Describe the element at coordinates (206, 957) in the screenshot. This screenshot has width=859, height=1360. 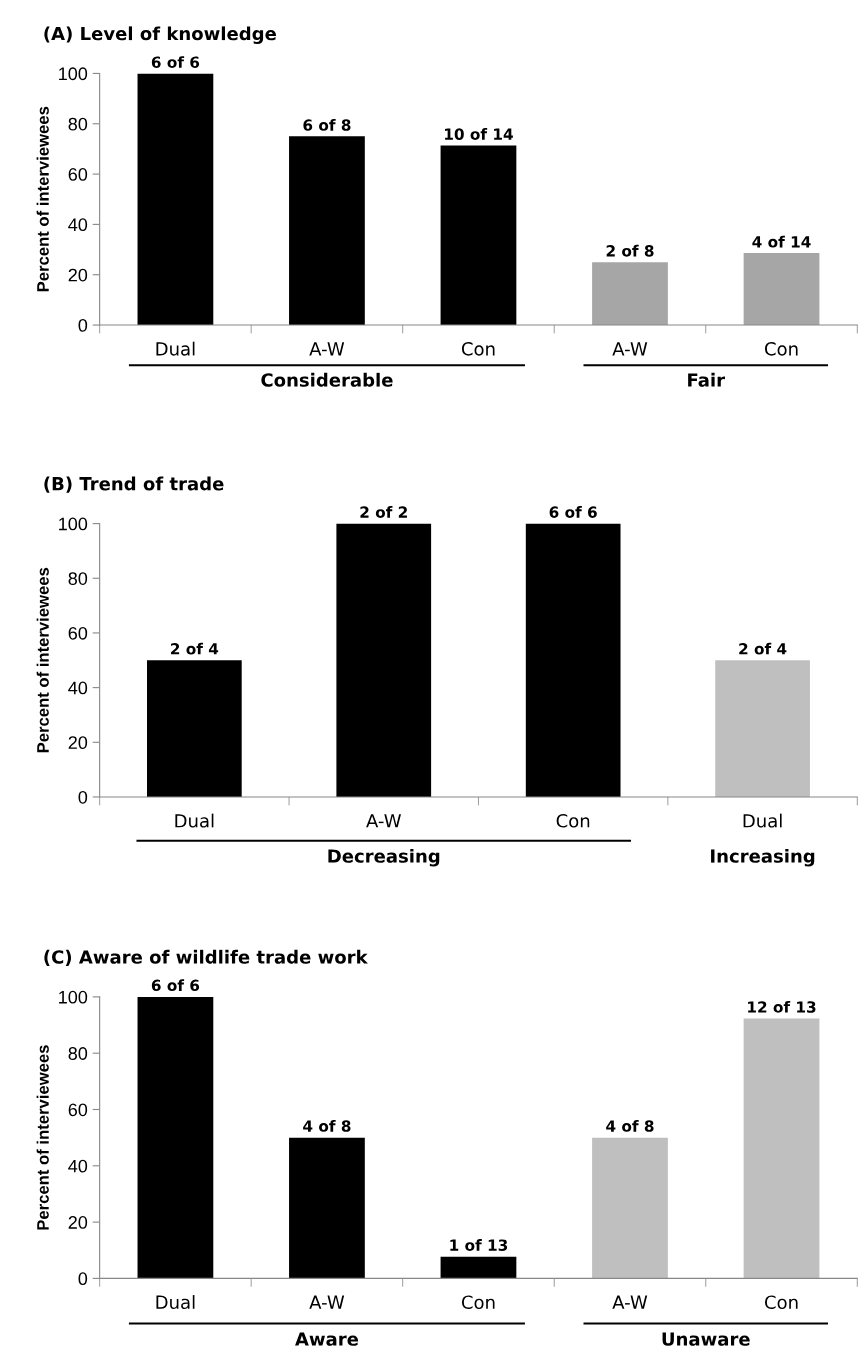
I see `chart-title: (C) Aware of wildlife trade work` at that location.